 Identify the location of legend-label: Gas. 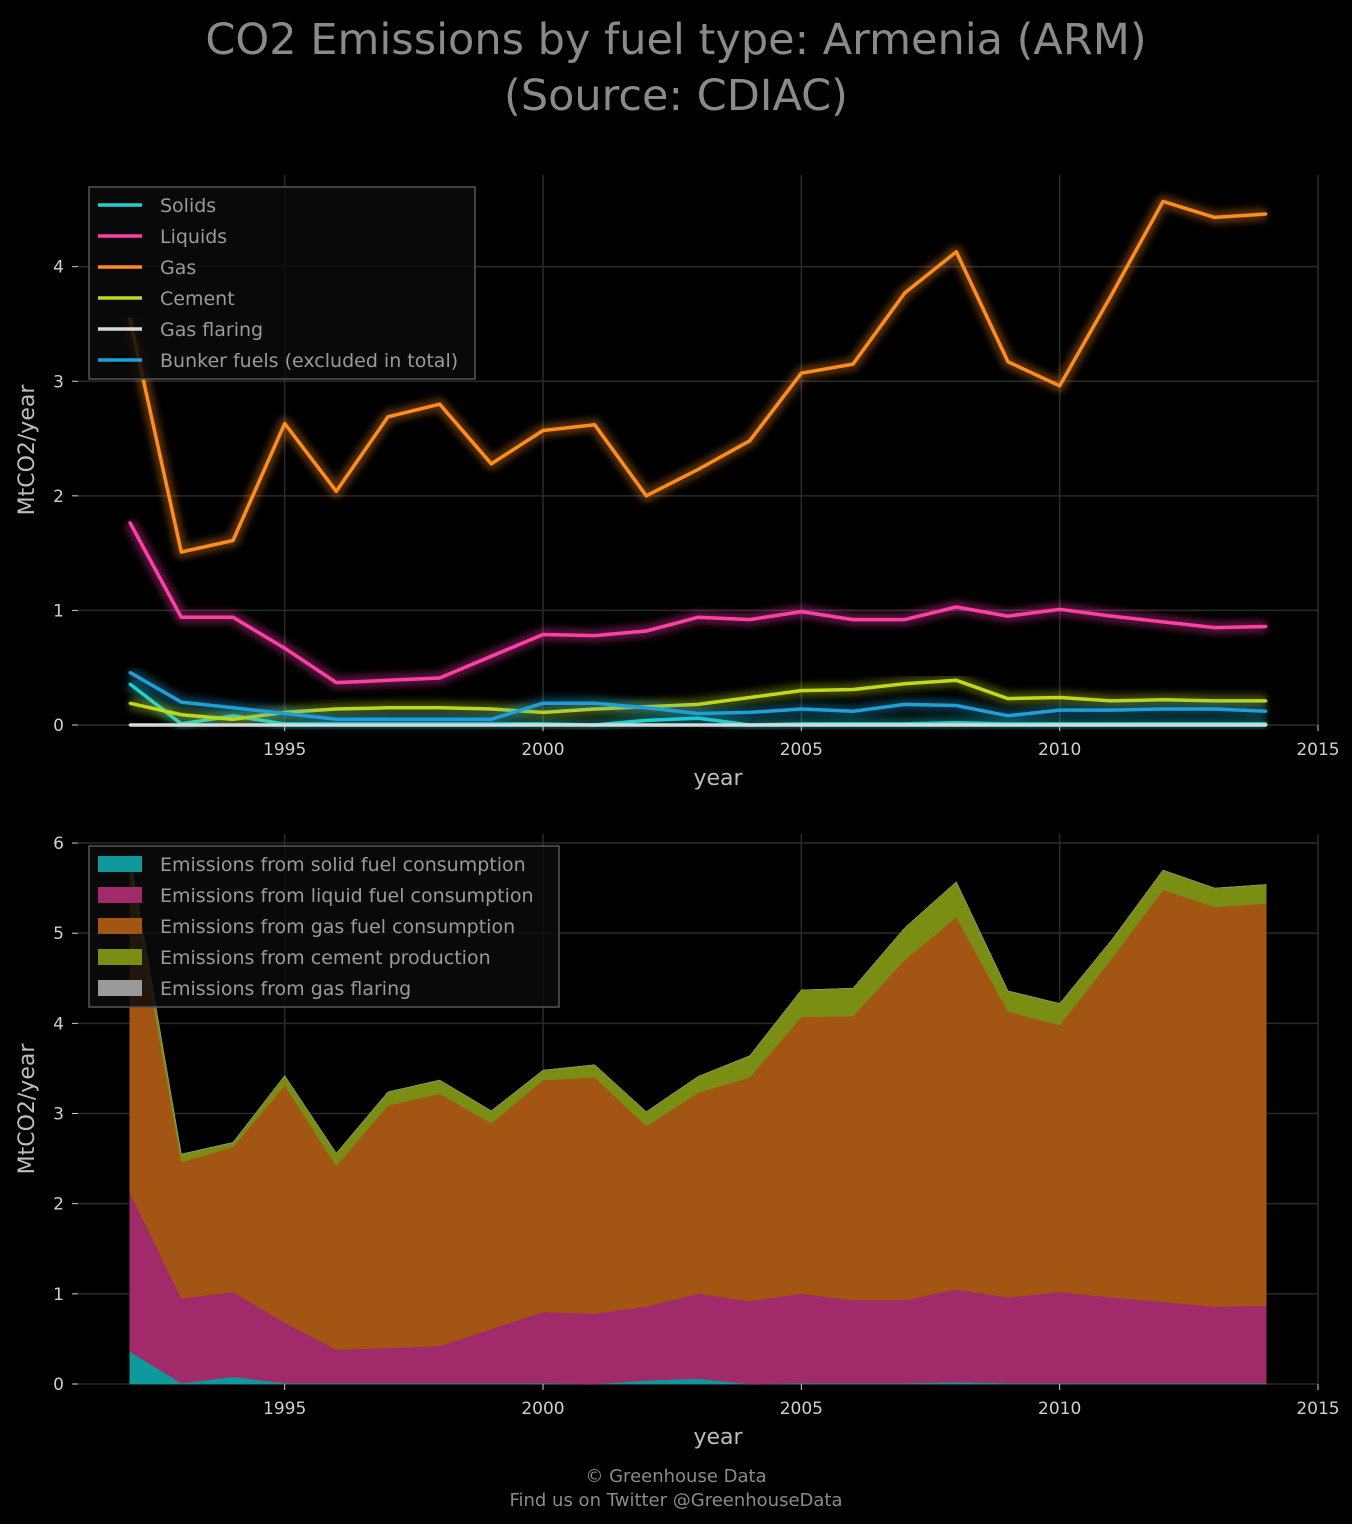
(178, 268).